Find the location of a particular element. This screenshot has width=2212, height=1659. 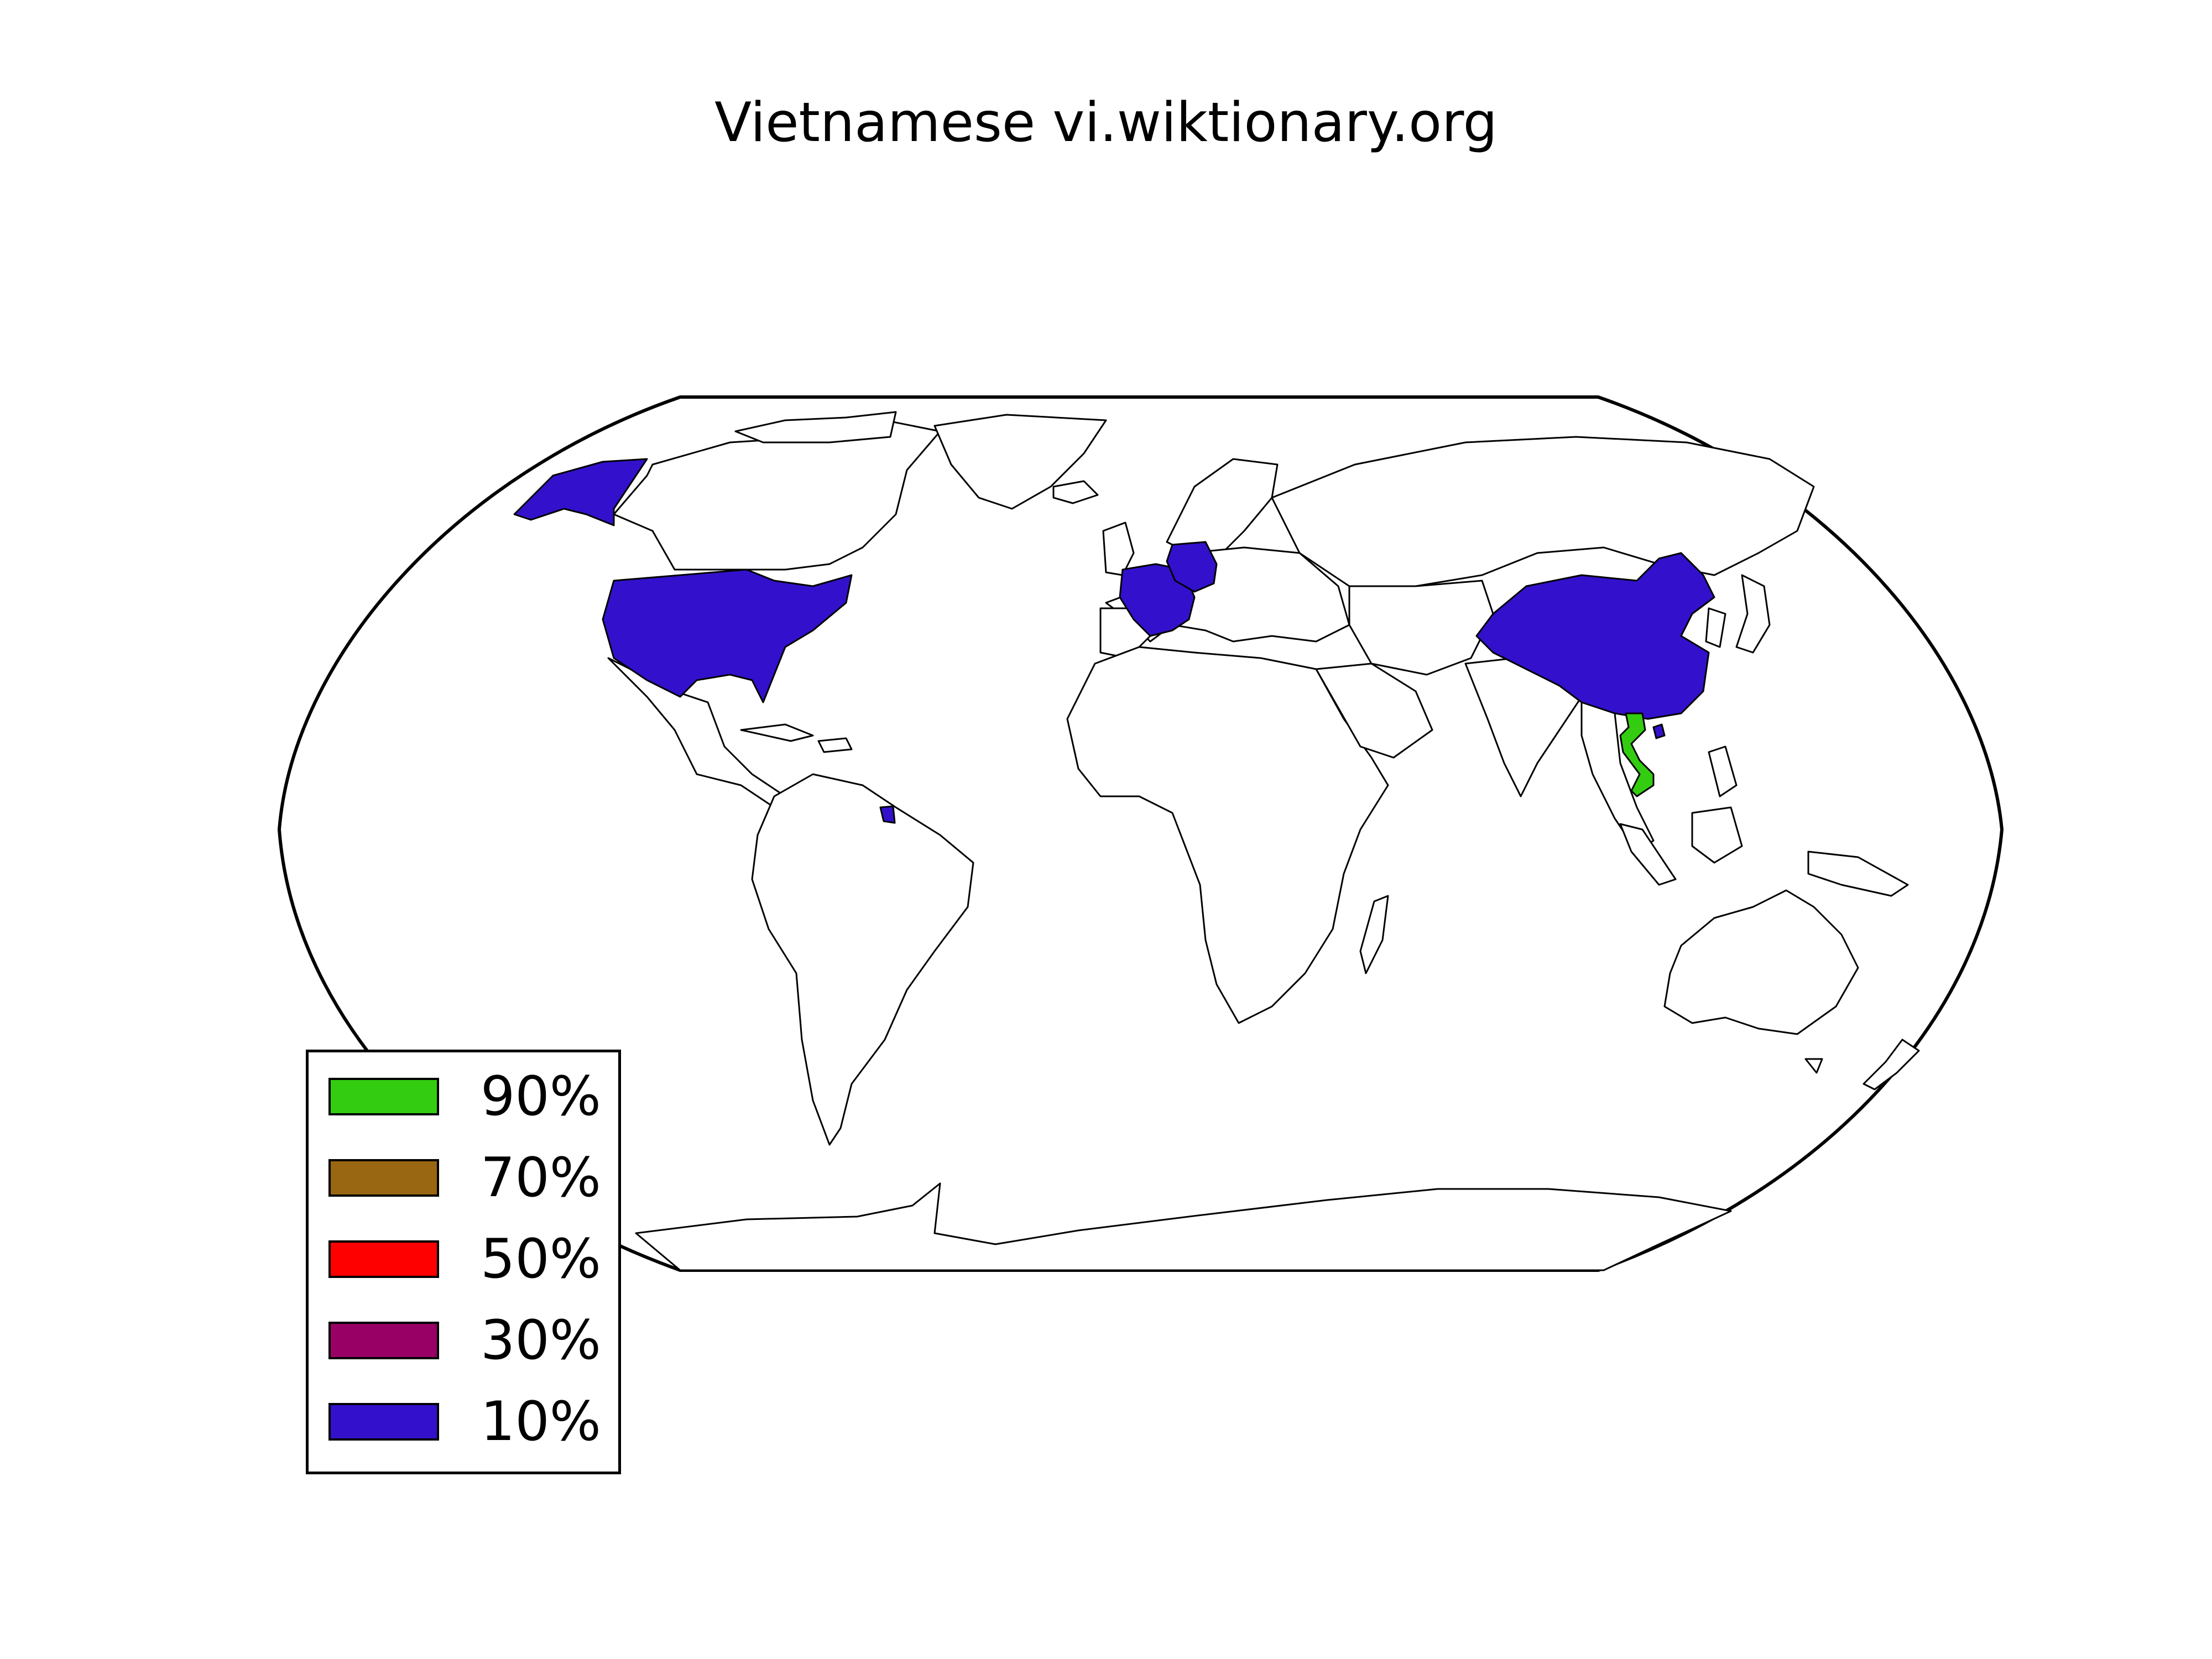

landmass-iceland is located at coordinates (1076, 492).